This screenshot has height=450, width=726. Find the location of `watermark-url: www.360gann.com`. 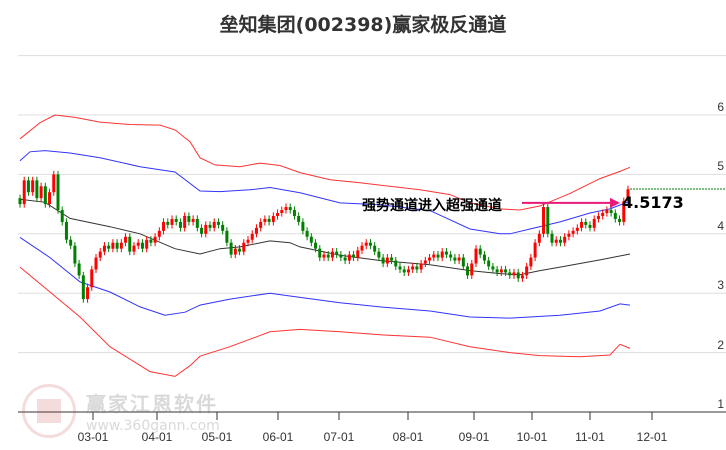

watermark-url: www.360gann.com is located at coordinates (153, 426).